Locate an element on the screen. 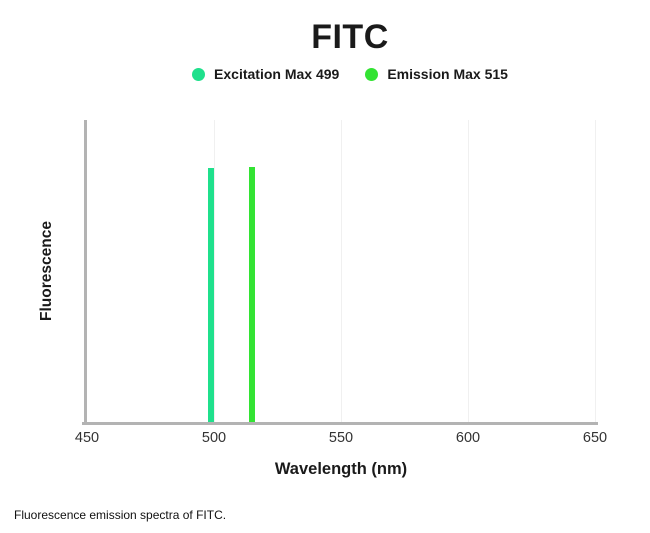 The height and width of the screenshot is (533, 650). y-axis-title: Fluorescence is located at coordinates (46, 271).